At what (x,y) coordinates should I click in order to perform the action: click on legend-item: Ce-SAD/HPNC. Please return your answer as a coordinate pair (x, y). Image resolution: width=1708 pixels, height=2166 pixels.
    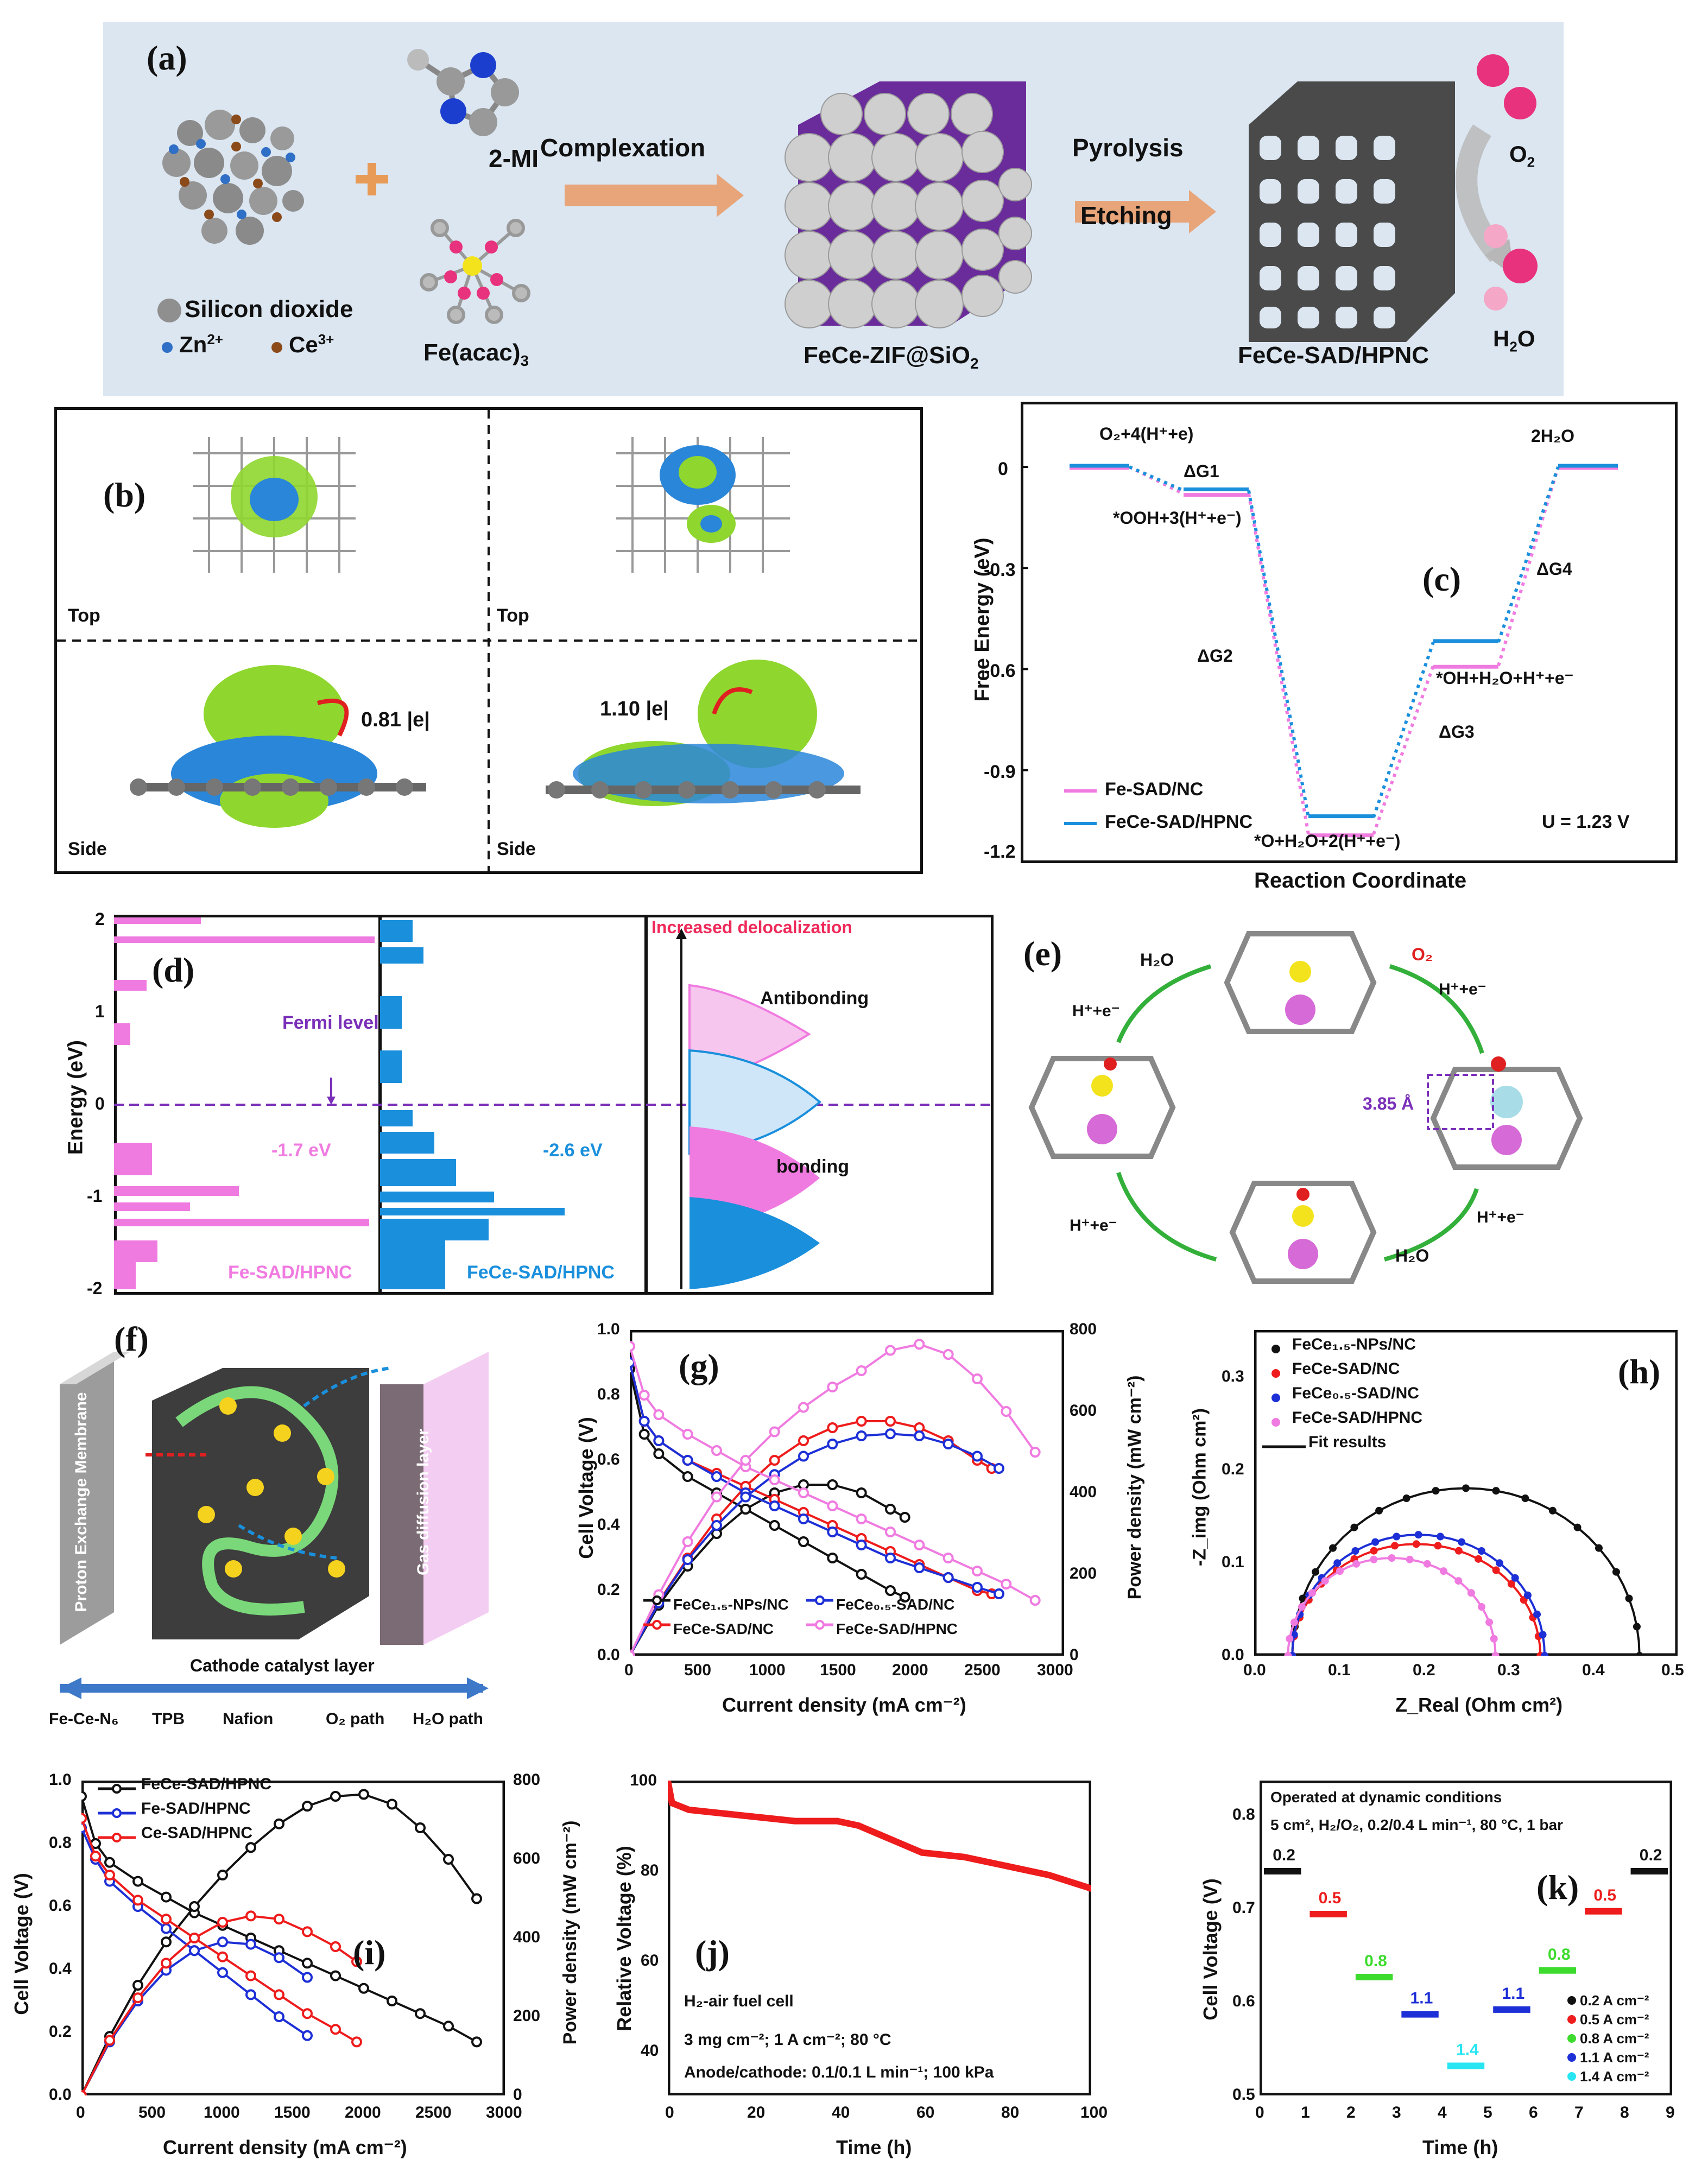
    Looking at the image, I should click on (197, 1833).